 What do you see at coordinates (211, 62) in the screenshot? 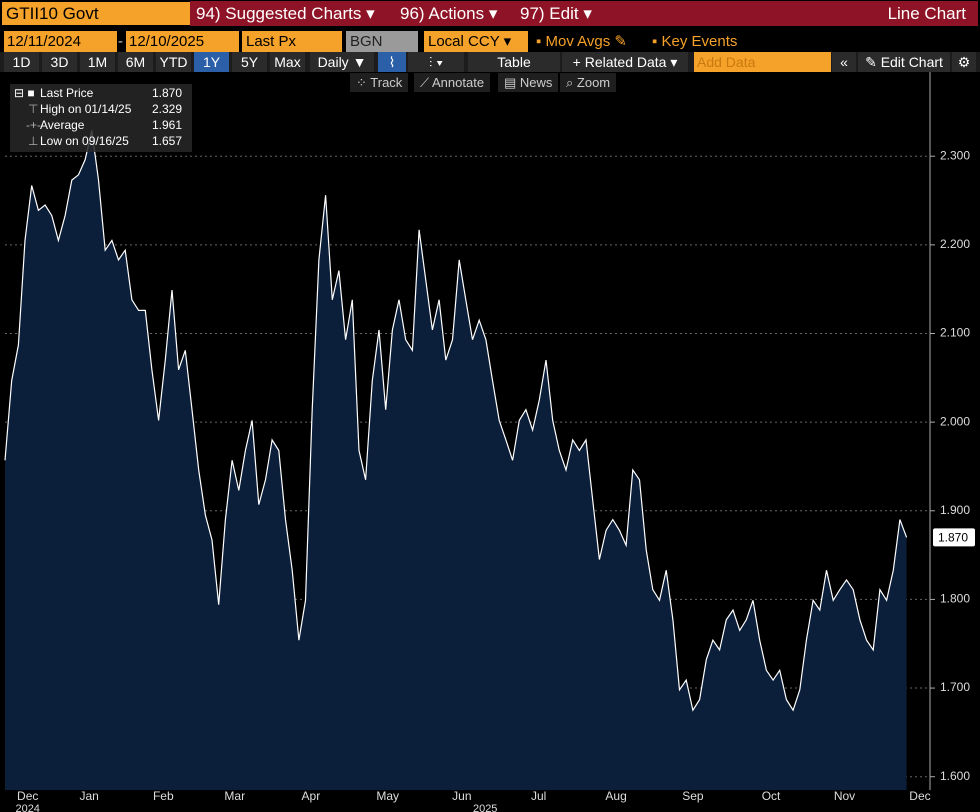
I see `period-button: 1Y` at bounding box center [211, 62].